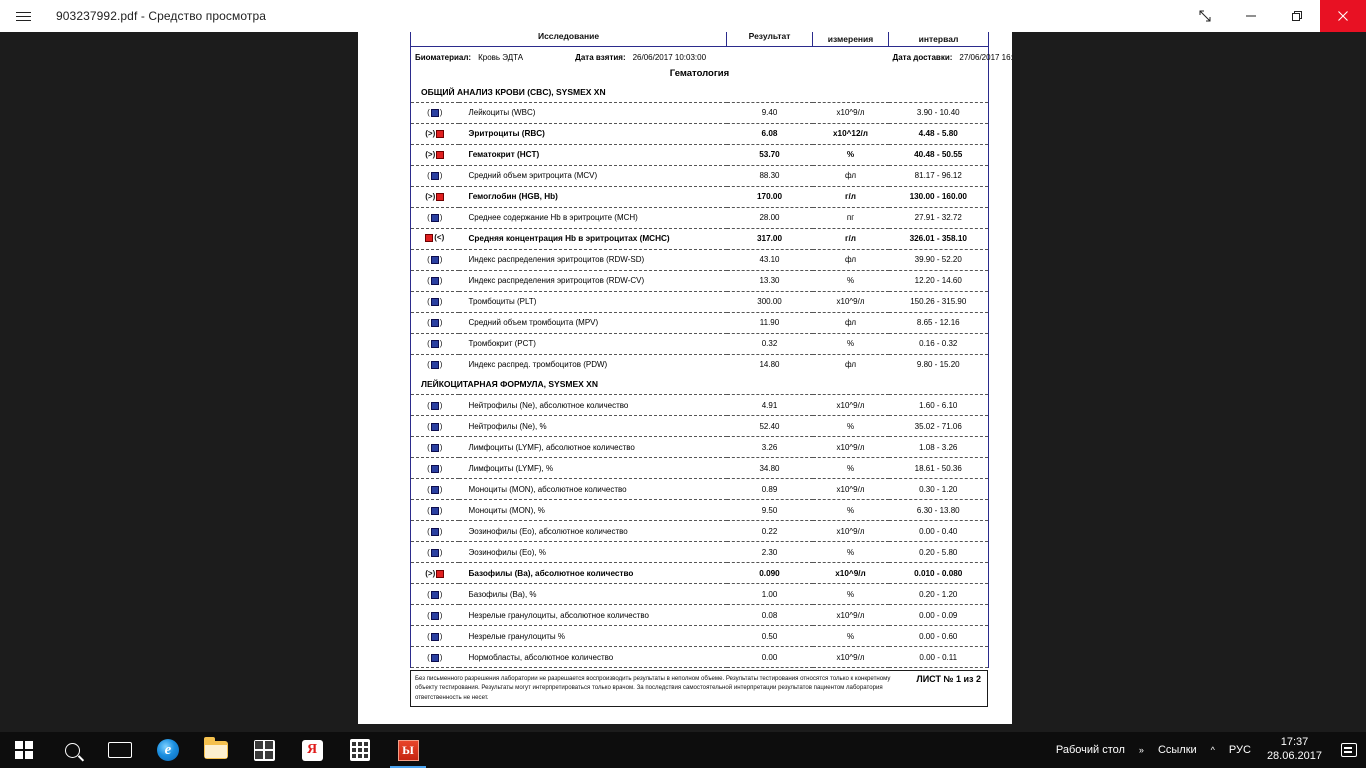 The width and height of the screenshot is (1366, 768). What do you see at coordinates (443, 57) in the screenshot?
I see `biomaterial-label: Биоматериал:` at bounding box center [443, 57].